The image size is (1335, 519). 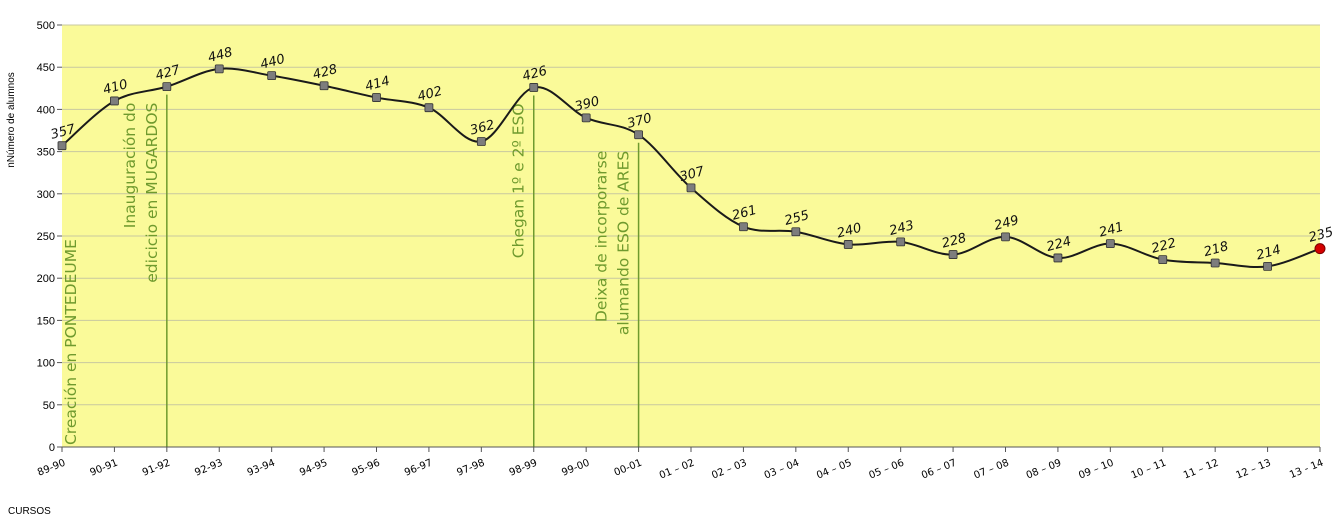 What do you see at coordinates (849, 231) in the screenshot?
I see `data-label: 240` at bounding box center [849, 231].